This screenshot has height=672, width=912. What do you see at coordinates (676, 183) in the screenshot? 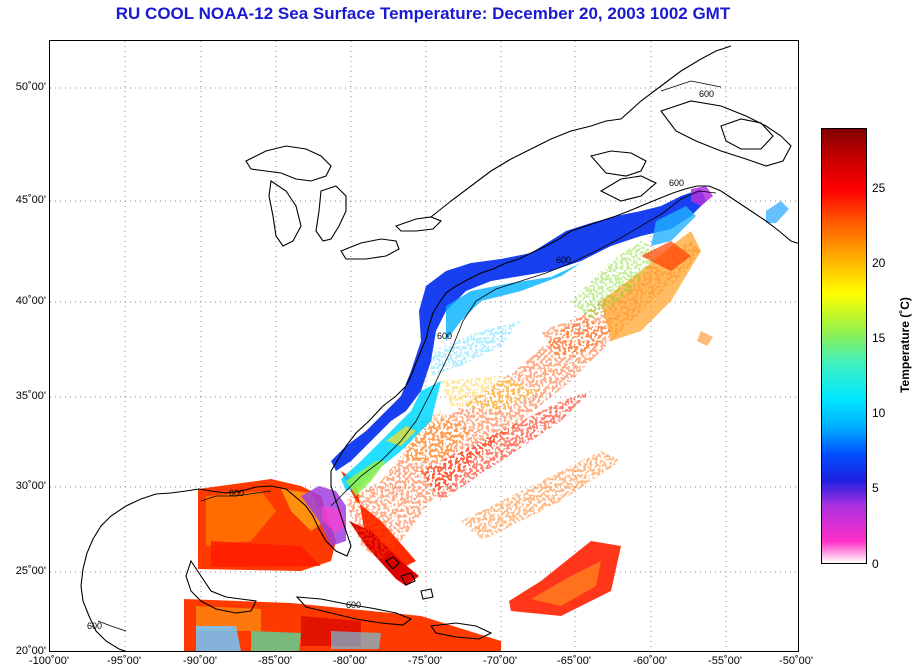
I see `isobath-label-scotian: 600` at bounding box center [676, 183].